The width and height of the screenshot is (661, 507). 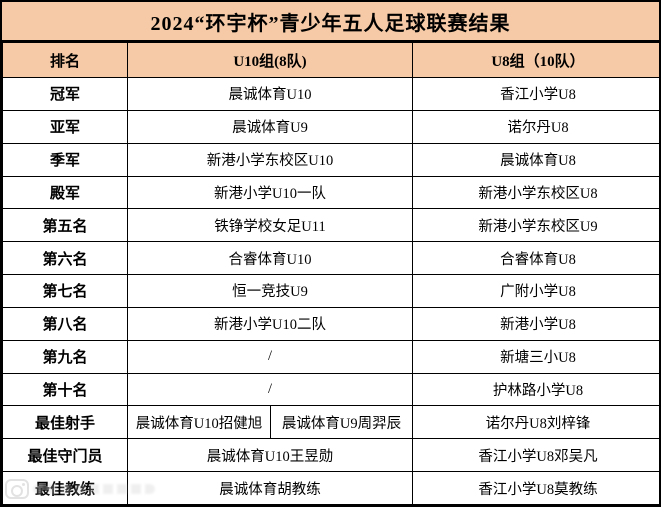 I want to click on u8-team-cell: 新港小学东校区U8, so click(x=535, y=192).